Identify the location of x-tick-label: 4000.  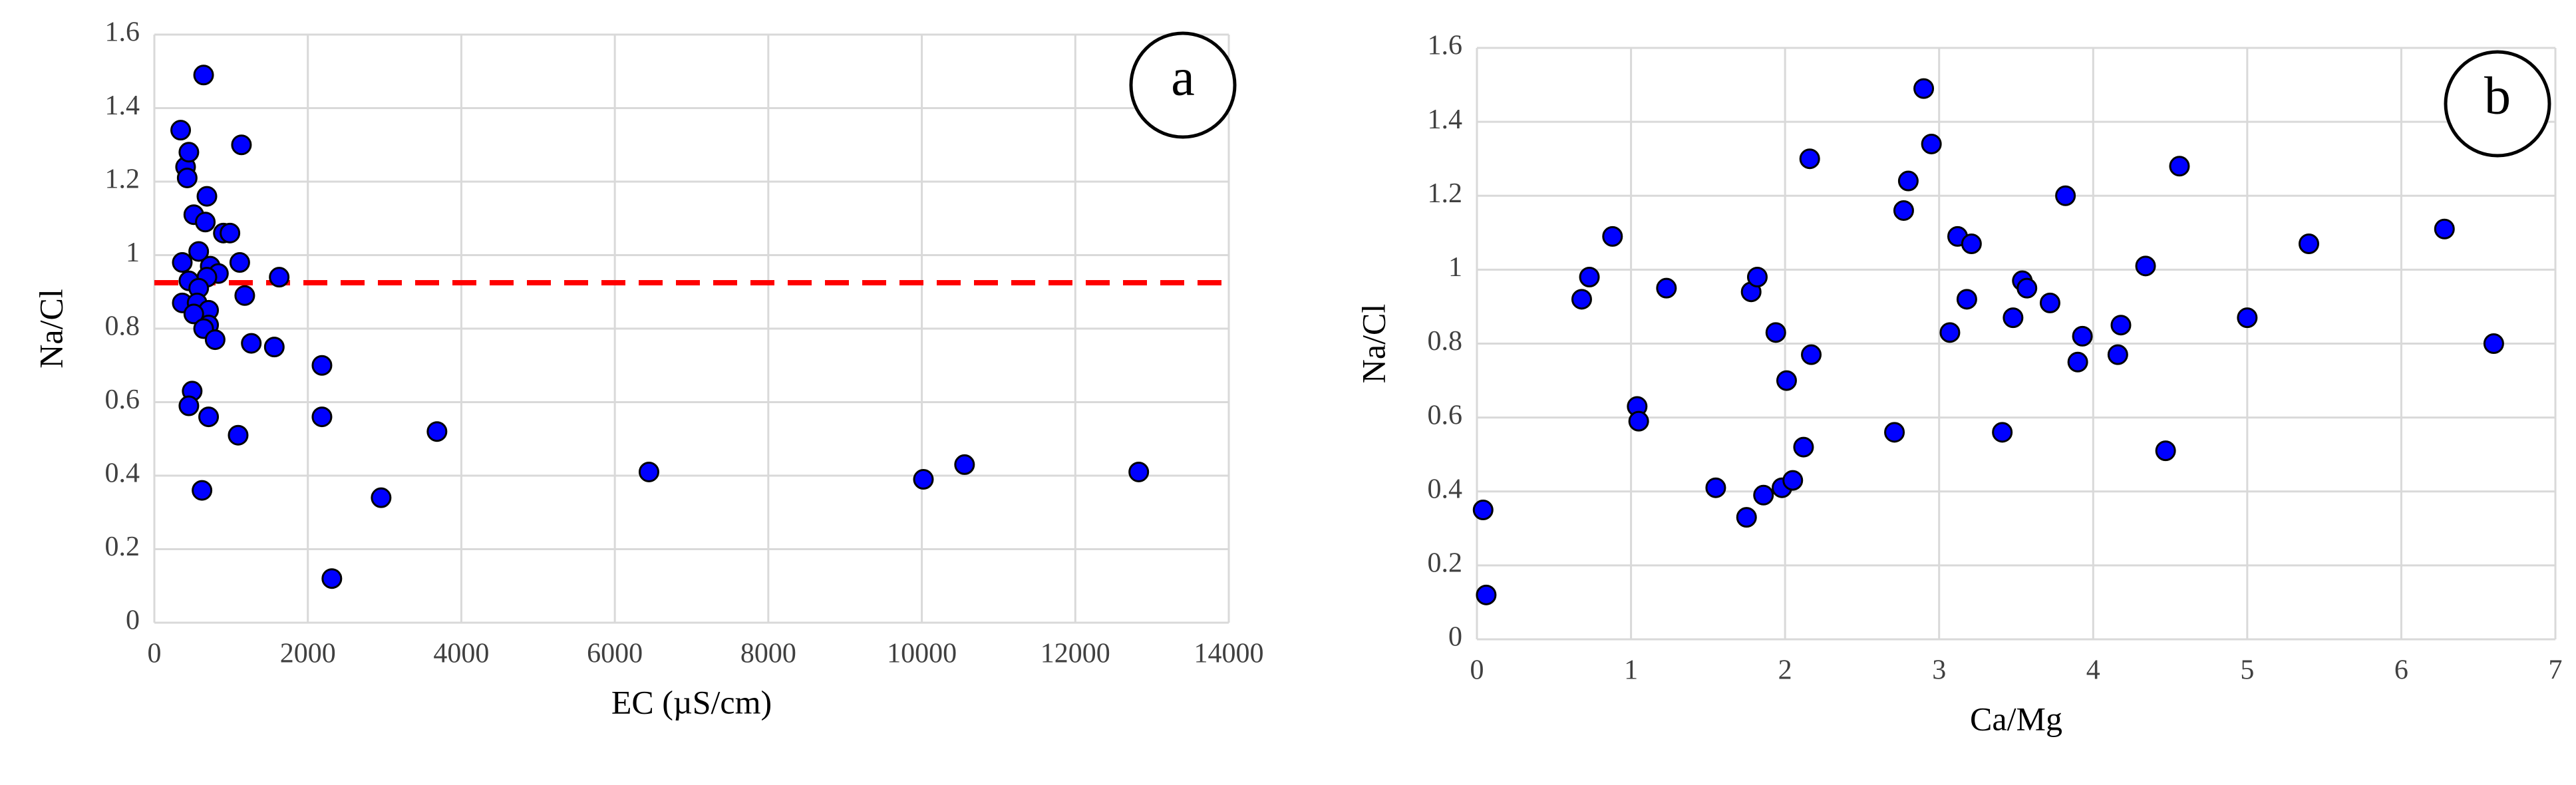
(461, 654).